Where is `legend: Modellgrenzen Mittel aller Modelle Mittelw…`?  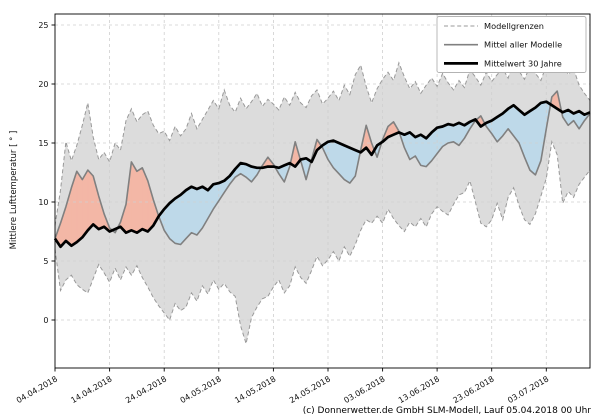
legend: Modellgrenzen Mittel aller Modelle Mittelw… is located at coordinates (511, 44).